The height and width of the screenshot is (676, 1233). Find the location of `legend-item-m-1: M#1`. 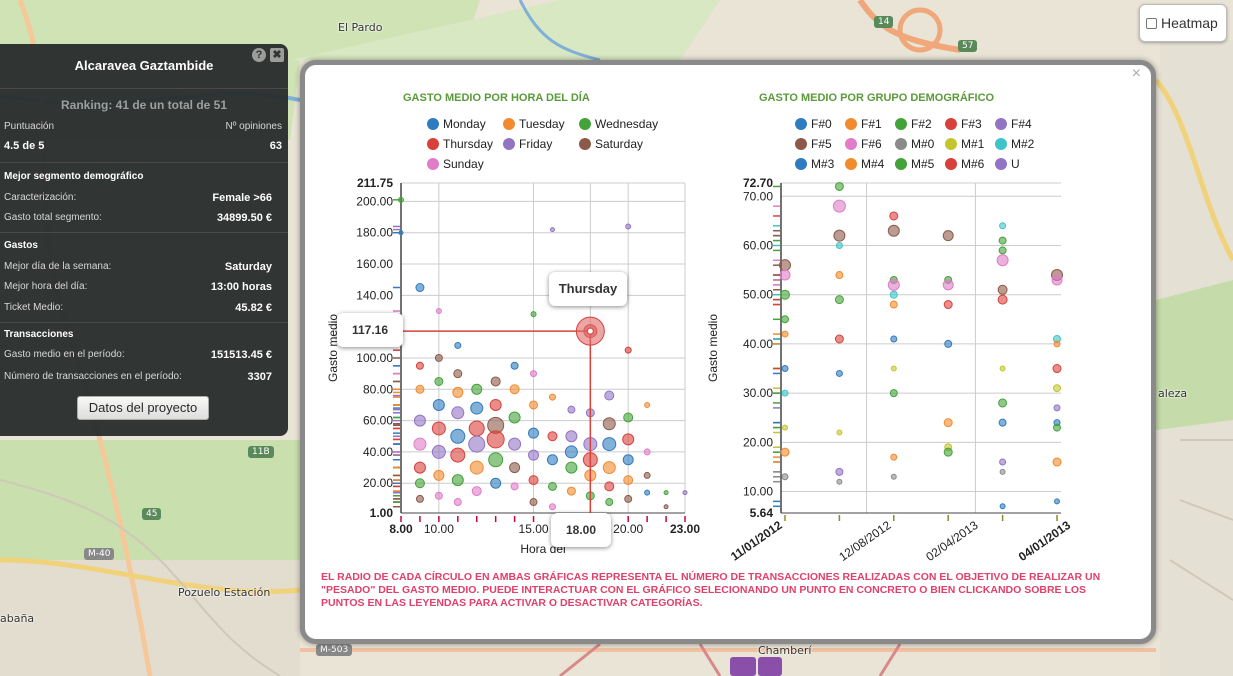

legend-item-m-1: M#1 is located at coordinates (964, 144).